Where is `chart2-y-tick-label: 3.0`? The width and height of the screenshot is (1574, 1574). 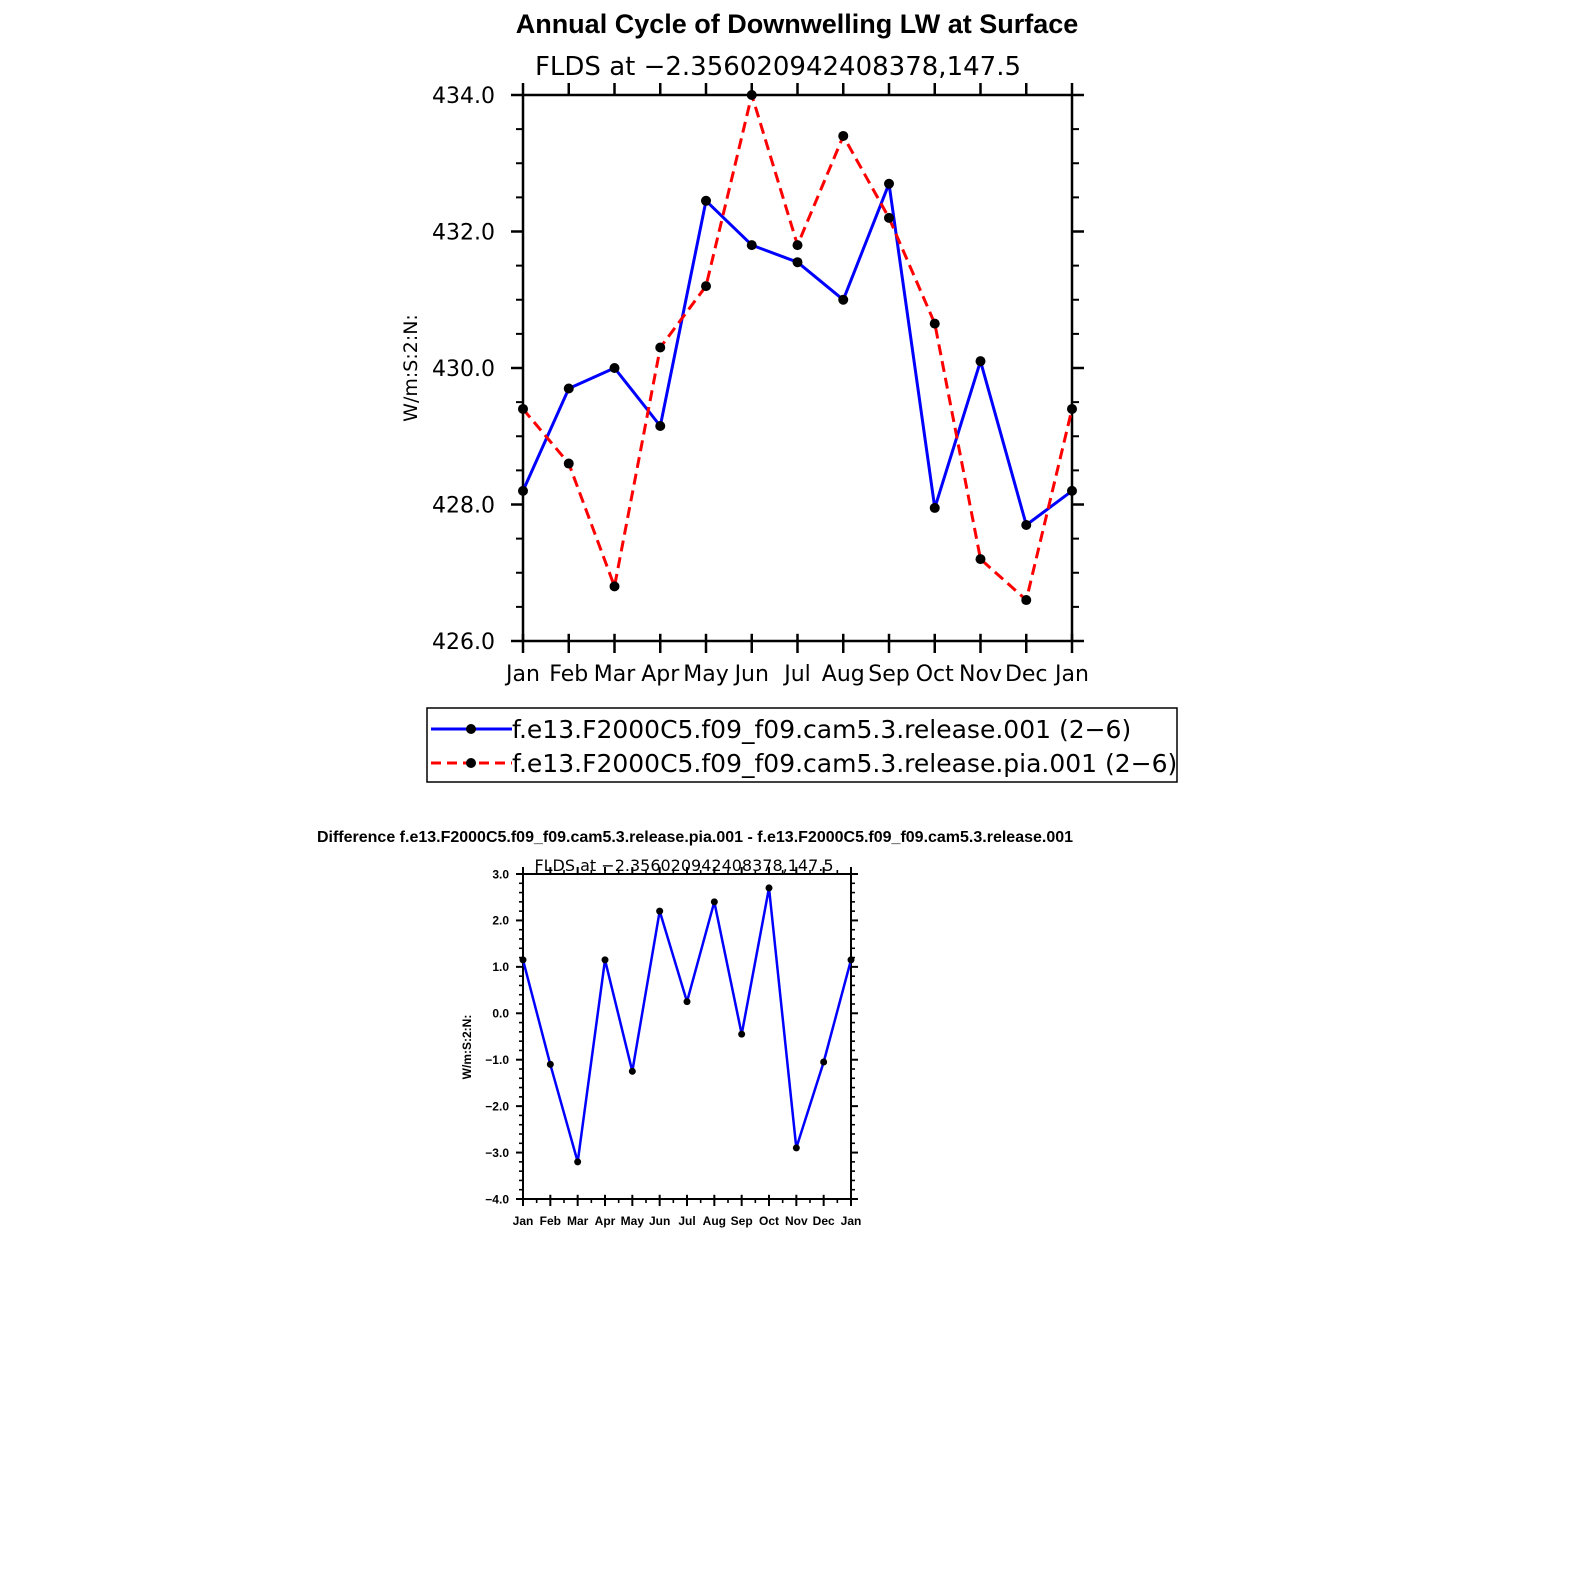
chart2-y-tick-label: 3.0 is located at coordinates (500, 874).